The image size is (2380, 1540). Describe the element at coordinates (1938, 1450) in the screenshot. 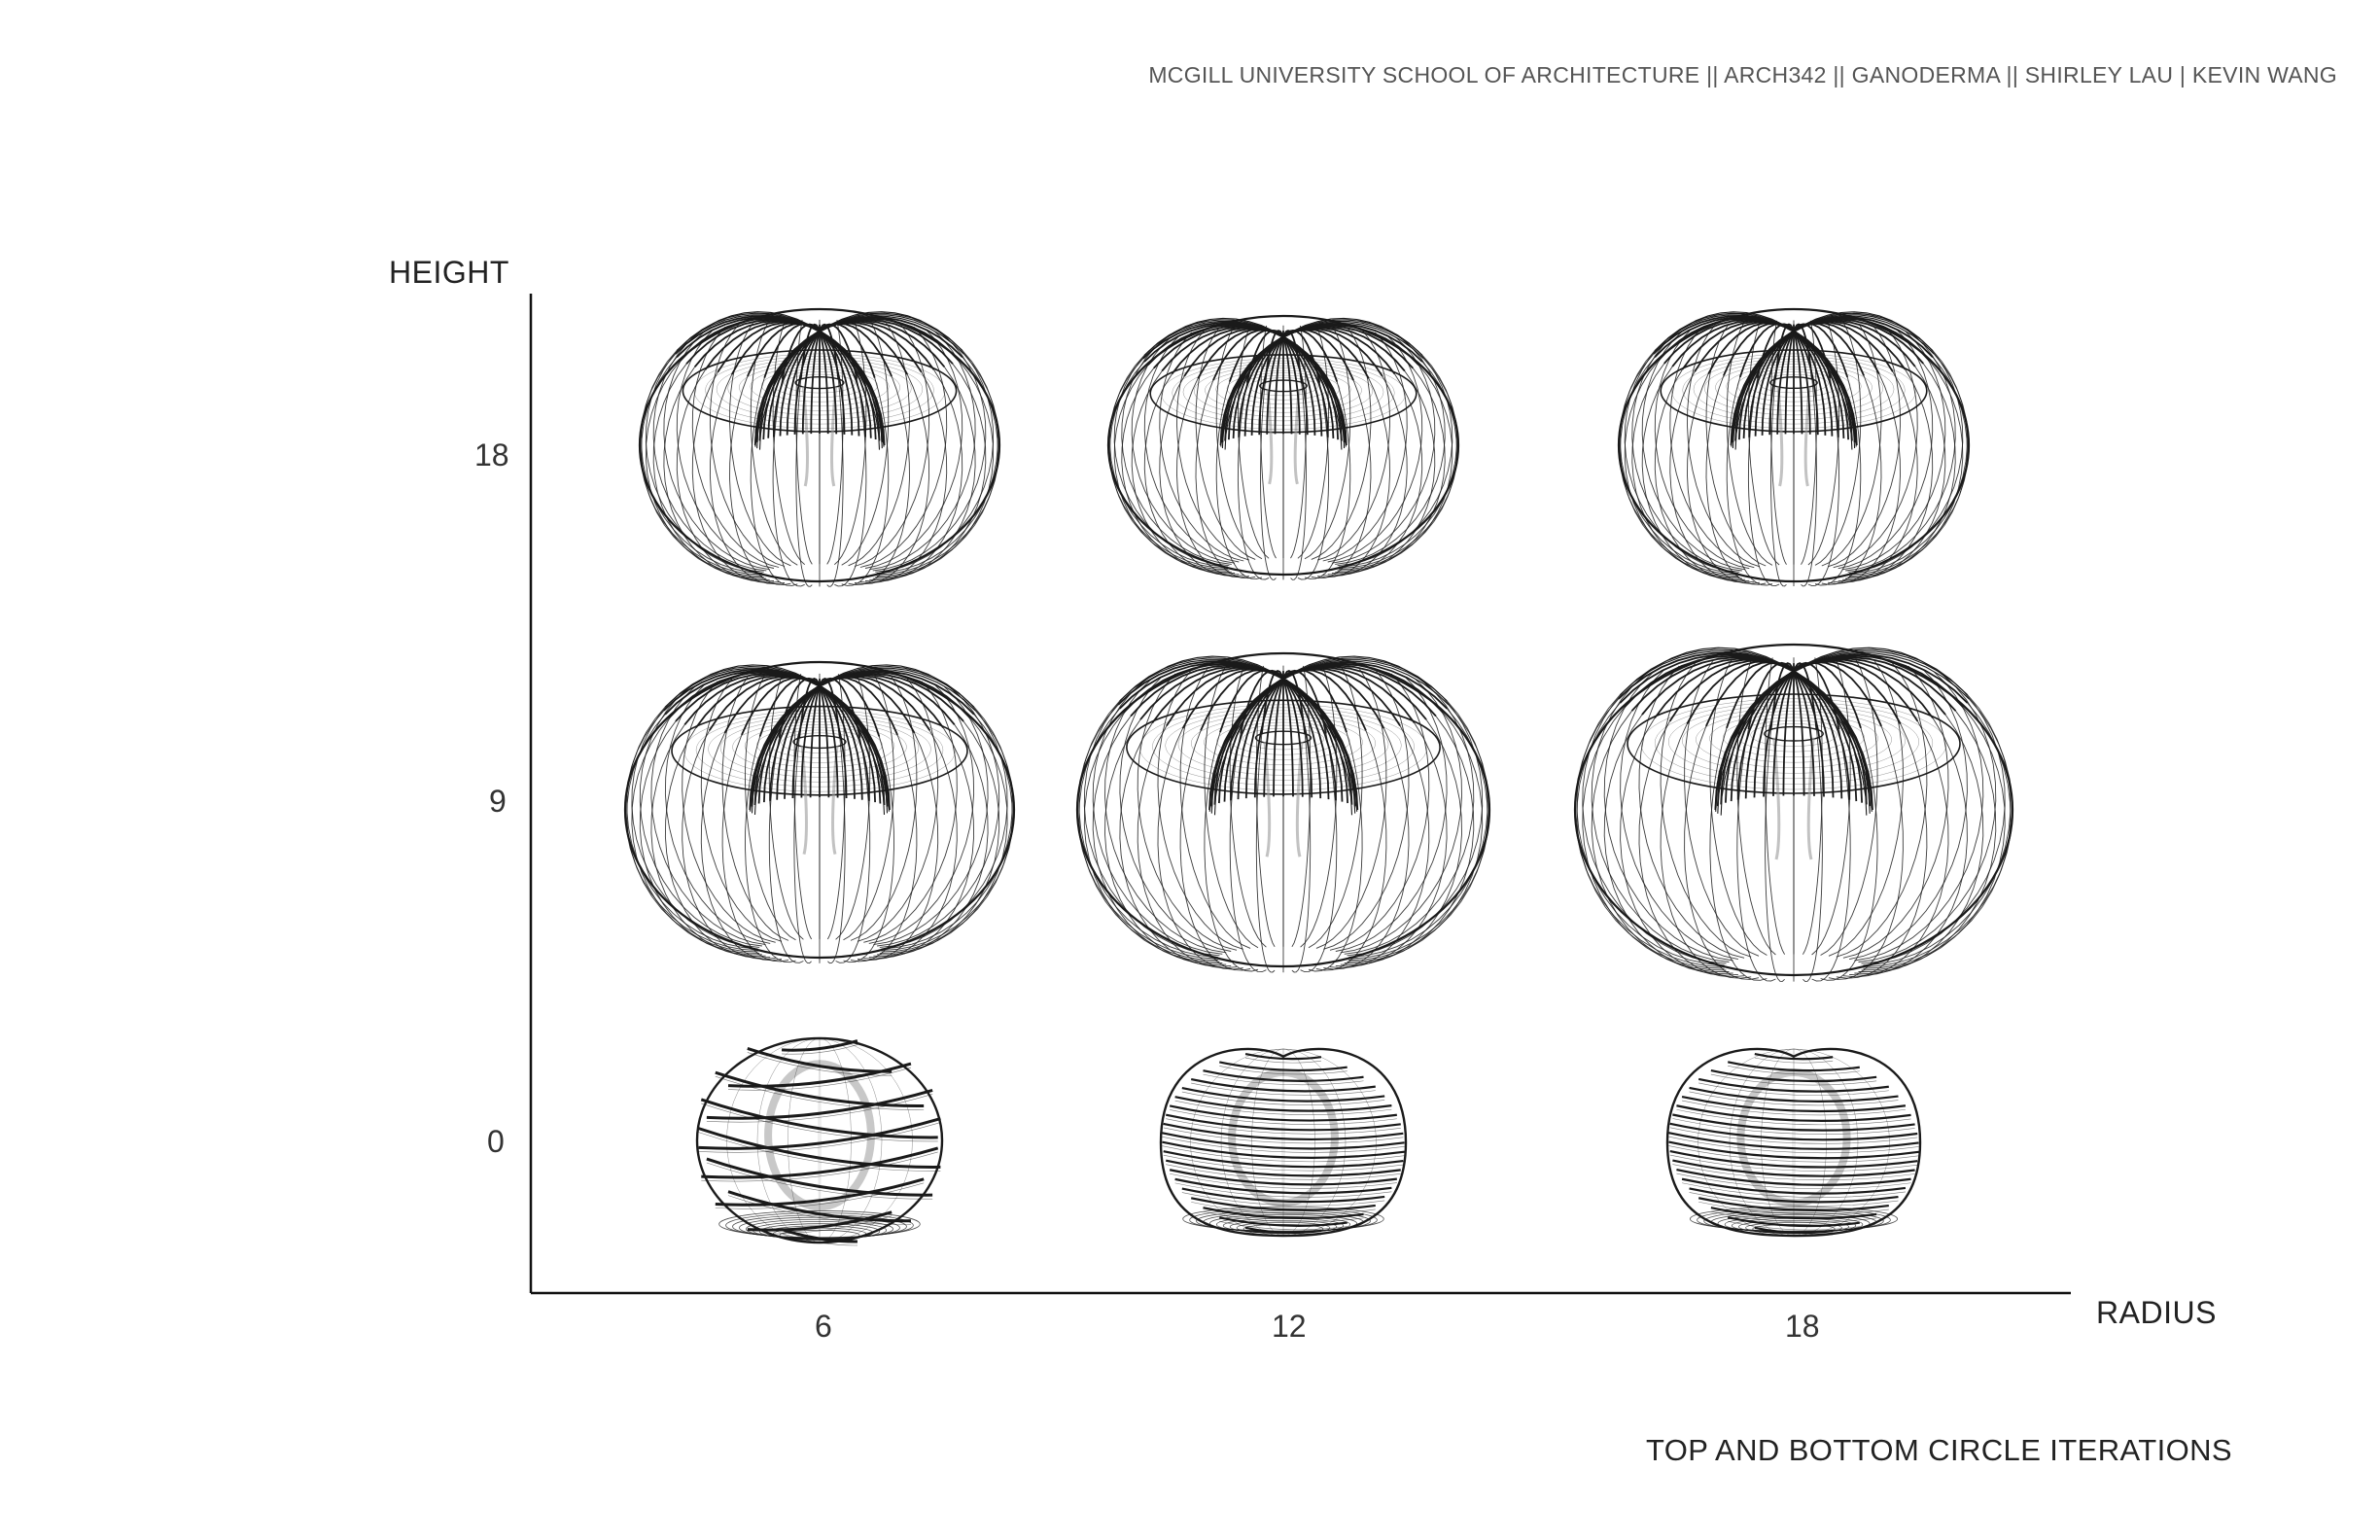

I see `figure-title: TOP AND BOTTOM CIRCLE ITERATIONS` at that location.